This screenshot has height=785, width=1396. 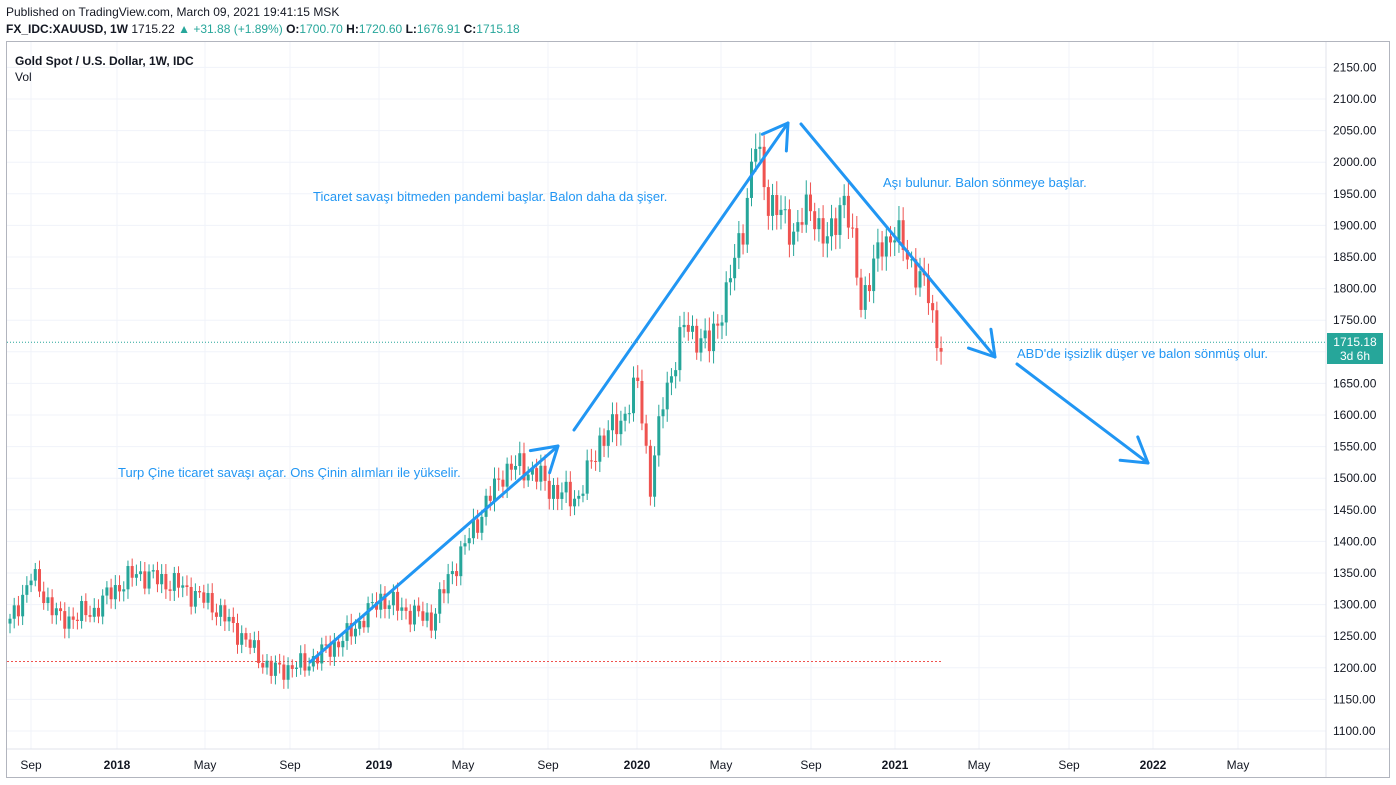 I want to click on high-label: H:, so click(x=352, y=29).